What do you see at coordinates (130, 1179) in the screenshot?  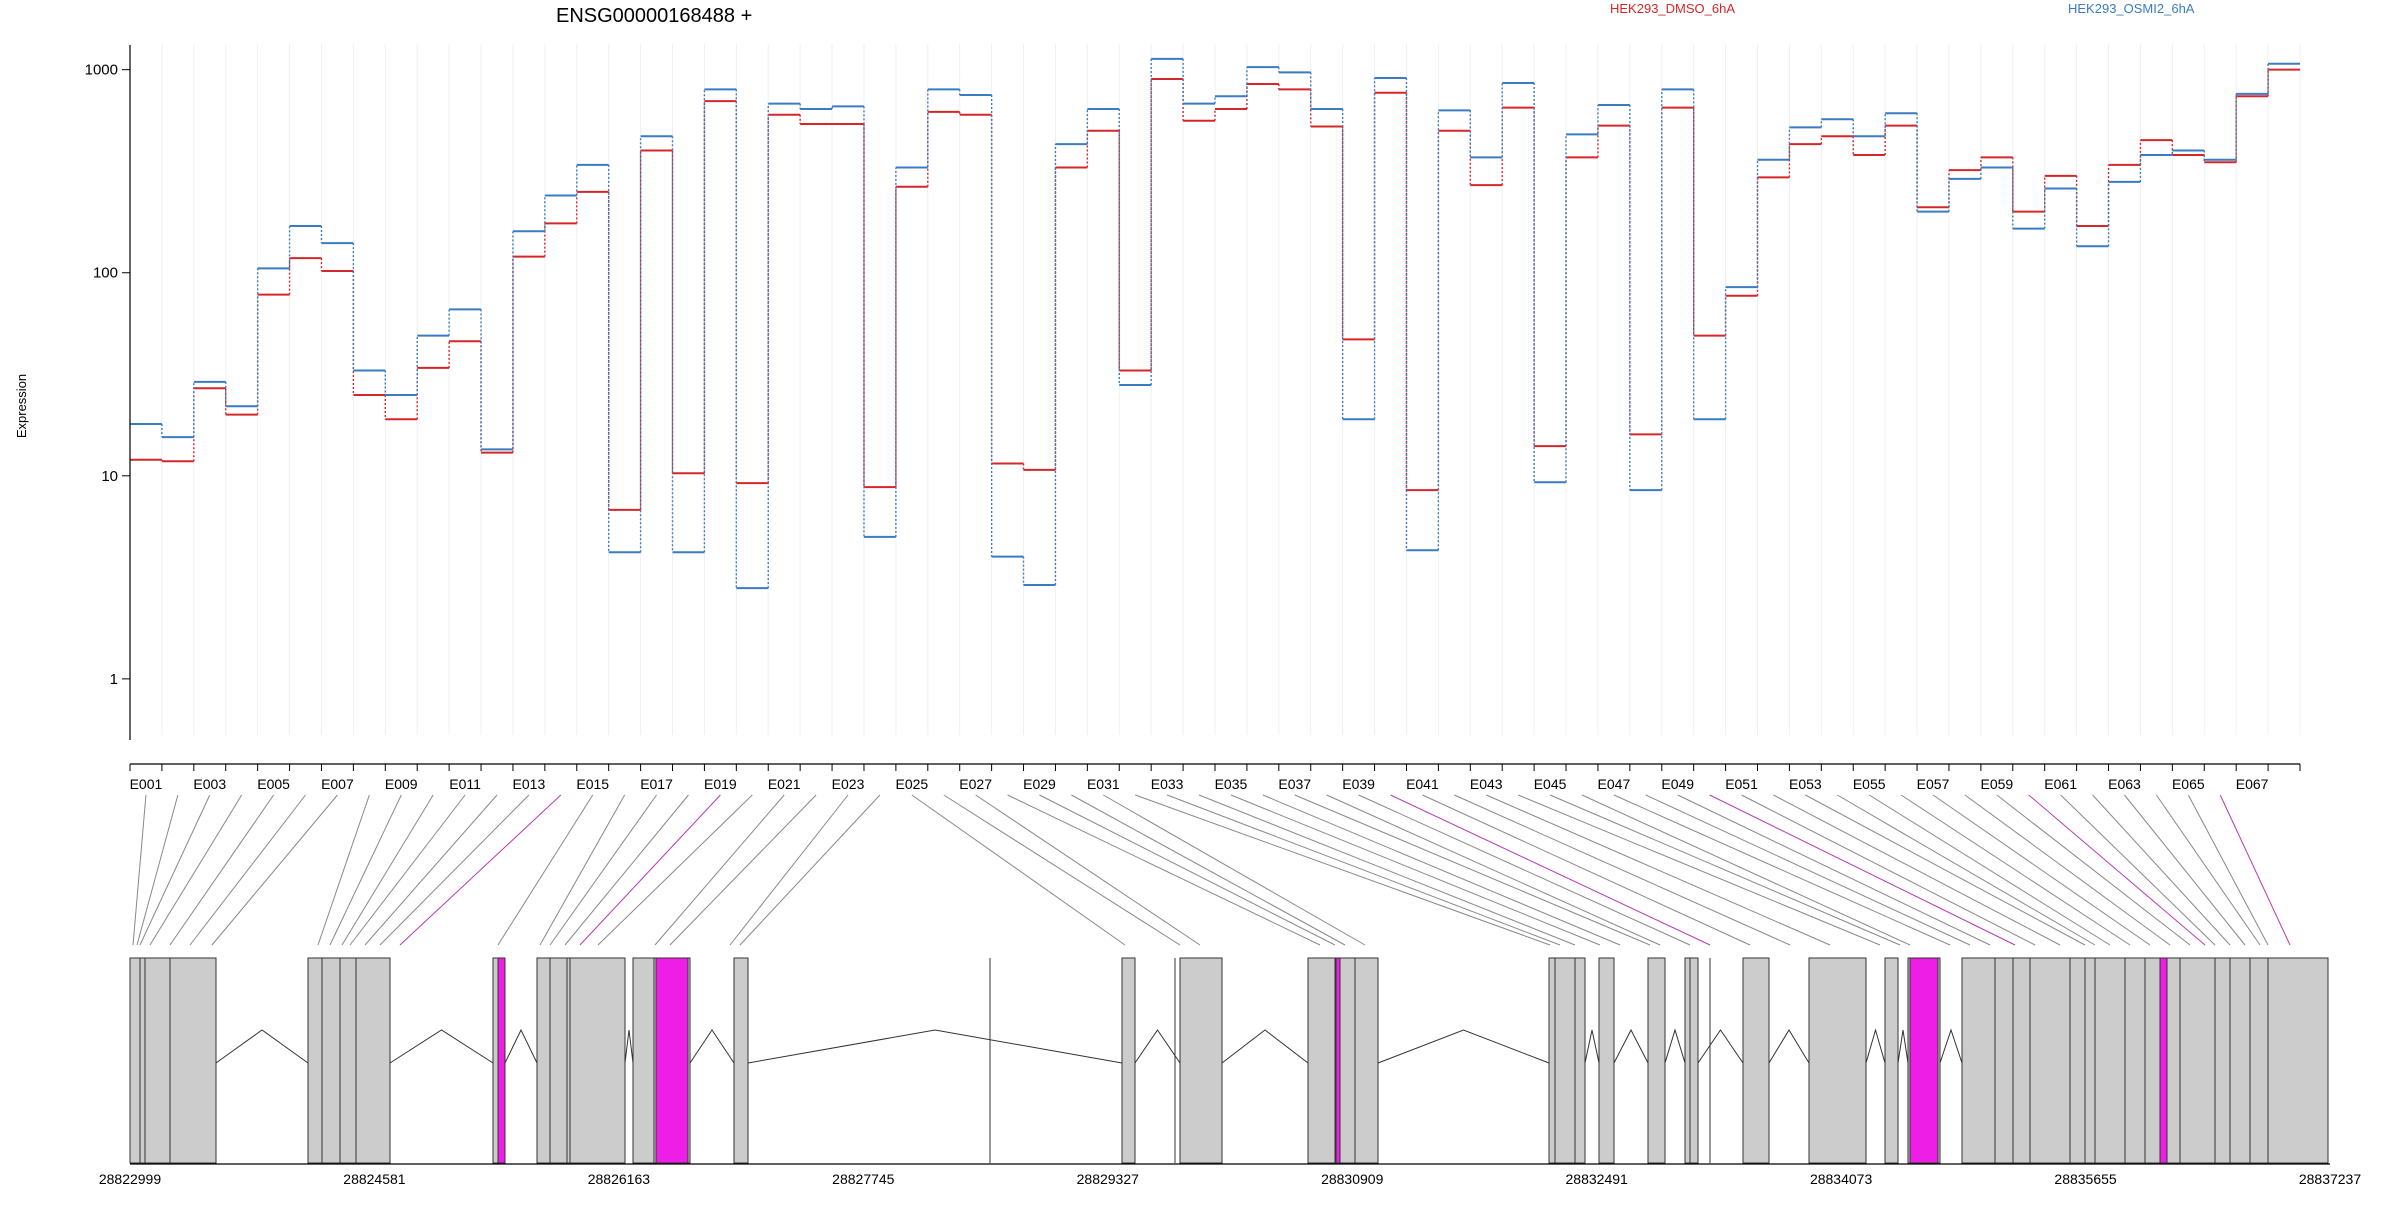 I see `genome-tick-label: 28822999` at bounding box center [130, 1179].